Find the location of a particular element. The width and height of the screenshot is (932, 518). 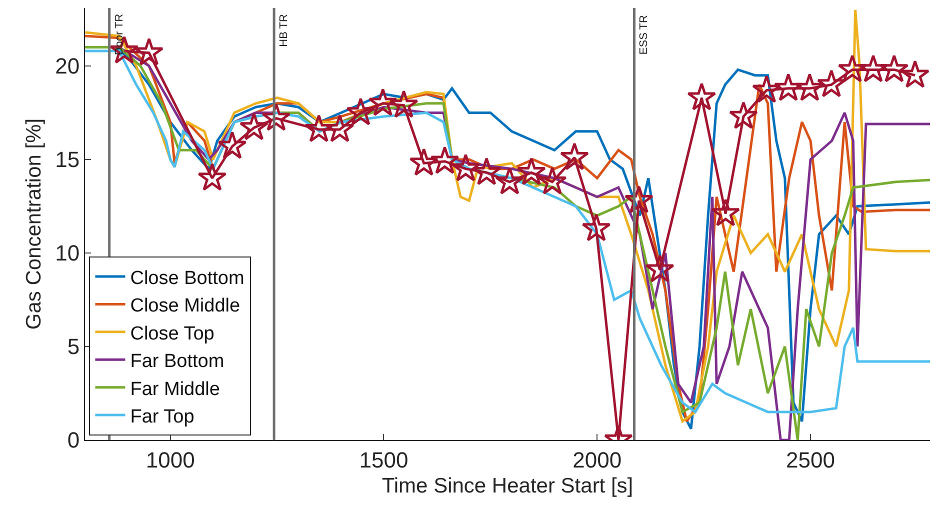

y-tick-label: 20 is located at coordinates (67, 66).